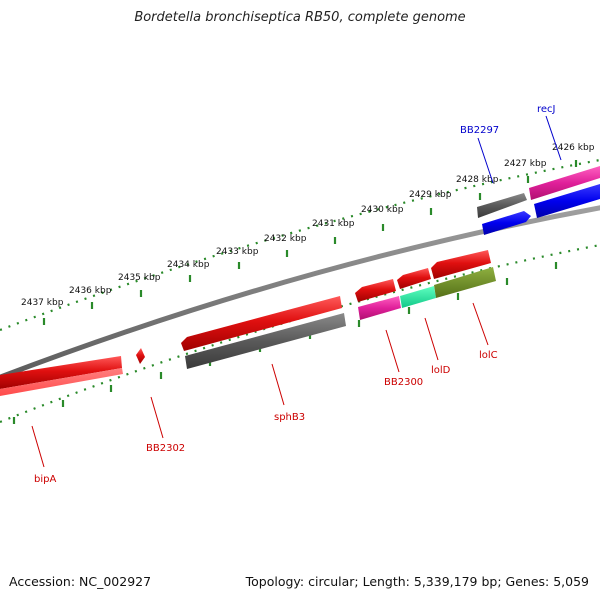  I want to click on leader-recJ, so click(553, 138).